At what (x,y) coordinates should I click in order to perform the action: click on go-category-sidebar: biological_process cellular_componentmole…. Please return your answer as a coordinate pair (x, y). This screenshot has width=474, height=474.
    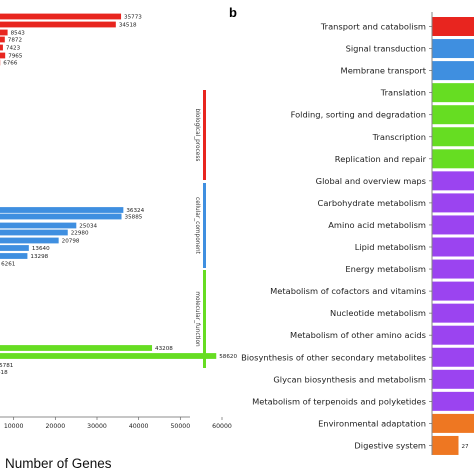
    Looking at the image, I should click on (200, 229).